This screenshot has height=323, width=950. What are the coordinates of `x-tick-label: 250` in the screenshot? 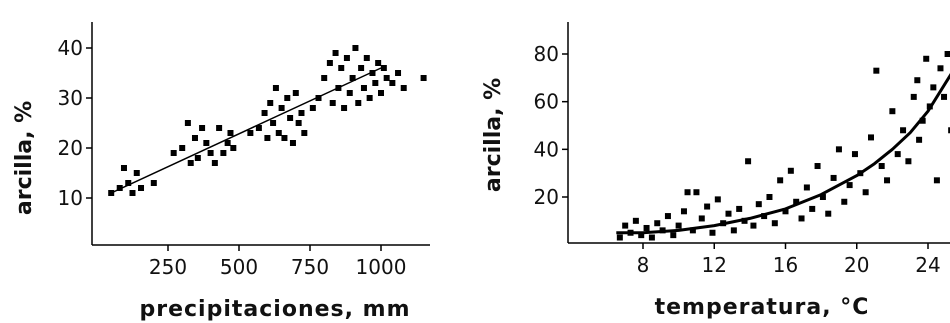 It's located at (168, 267).